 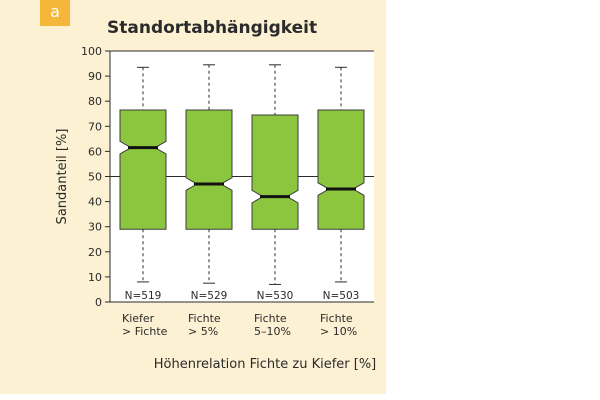 I want to click on y-tick-label: 70, so click(x=95, y=126).